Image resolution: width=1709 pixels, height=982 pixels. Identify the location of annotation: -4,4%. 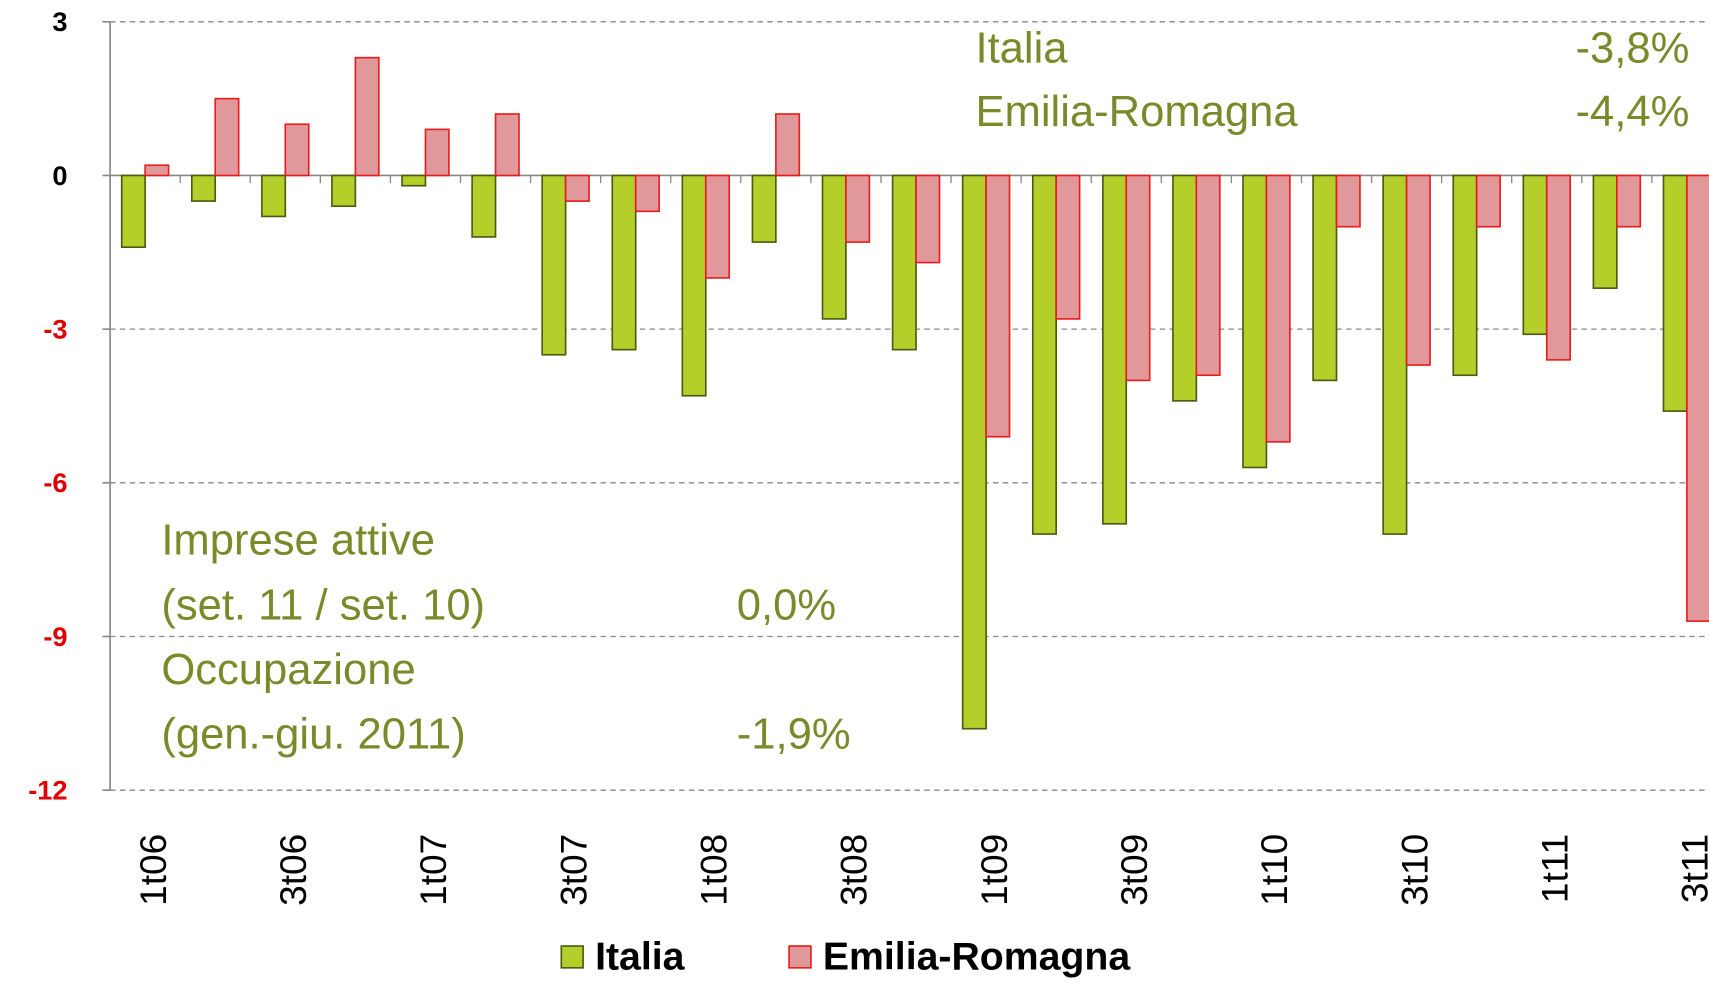
(1633, 112).